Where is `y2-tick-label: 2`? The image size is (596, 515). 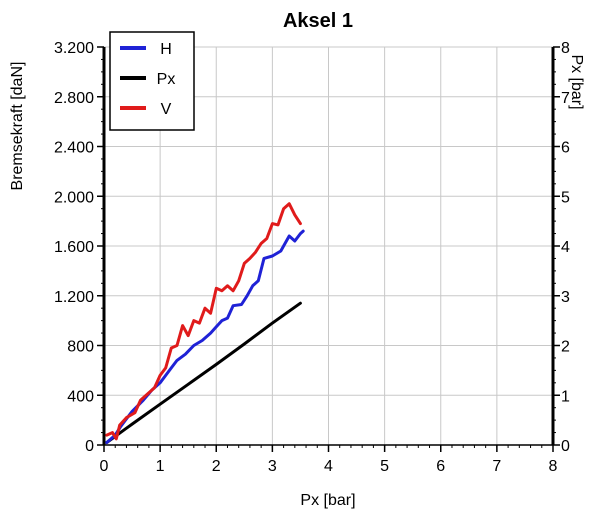
y2-tick-label: 2 is located at coordinates (565, 347).